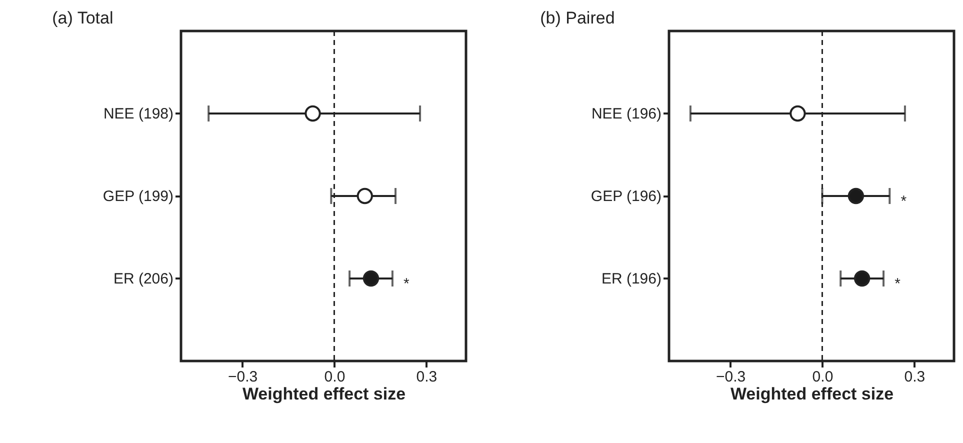 The height and width of the screenshot is (443, 963). What do you see at coordinates (626, 114) in the screenshot?
I see `y-tick-label: NEE (196)` at bounding box center [626, 114].